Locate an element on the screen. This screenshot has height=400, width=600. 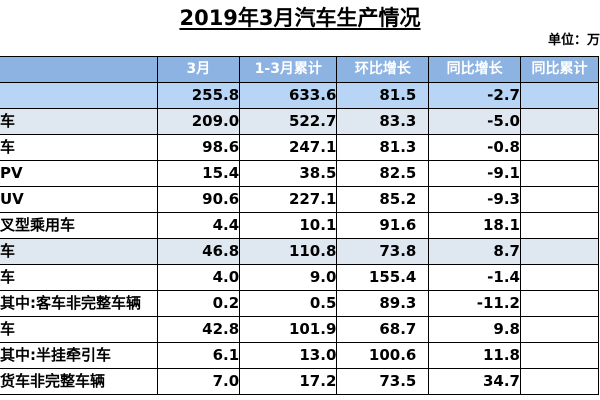
table-row: PV 15.4 38.5 82.5 -9.1 is located at coordinates (300, 173).